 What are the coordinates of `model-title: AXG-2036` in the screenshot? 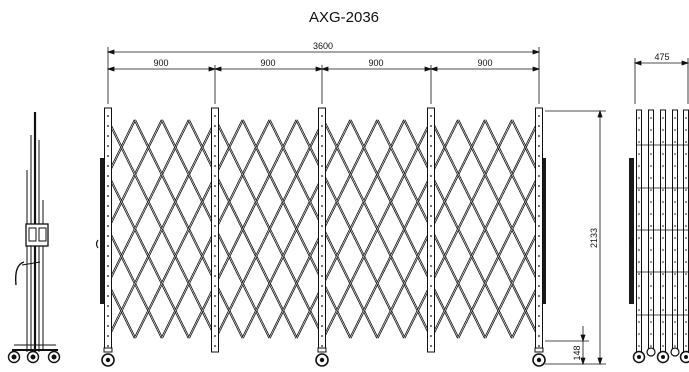 It's located at (344, 17).